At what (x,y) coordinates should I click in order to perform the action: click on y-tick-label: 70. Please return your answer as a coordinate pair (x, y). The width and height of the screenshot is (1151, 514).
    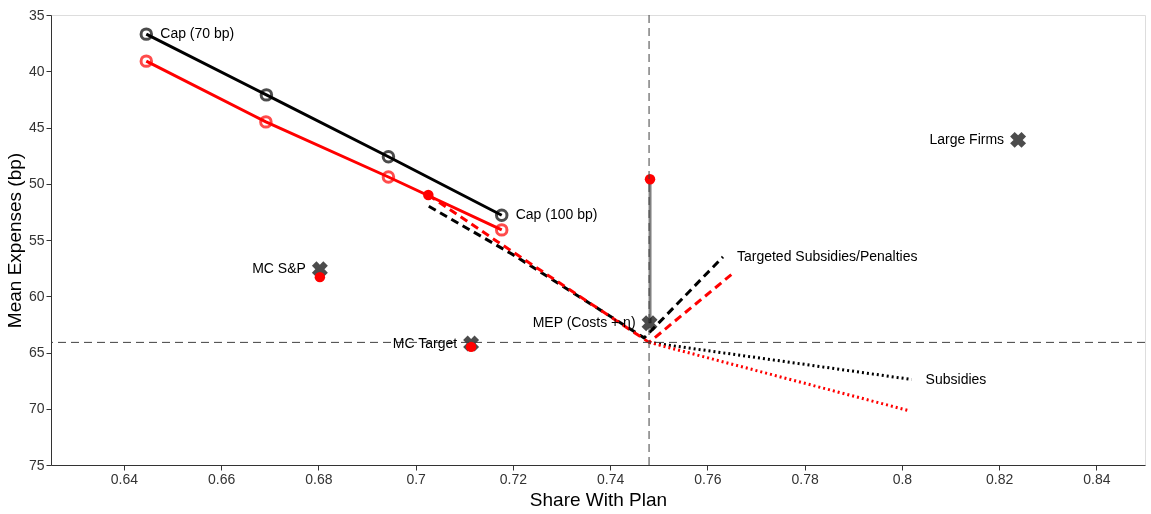
    Looking at the image, I should click on (36, 408).